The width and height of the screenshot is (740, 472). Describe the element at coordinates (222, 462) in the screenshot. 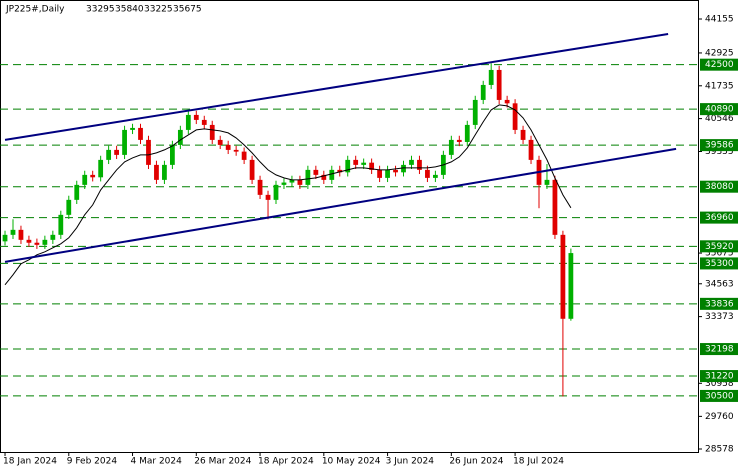

I see `x-tick-label: 26 Mar 2024` at that location.